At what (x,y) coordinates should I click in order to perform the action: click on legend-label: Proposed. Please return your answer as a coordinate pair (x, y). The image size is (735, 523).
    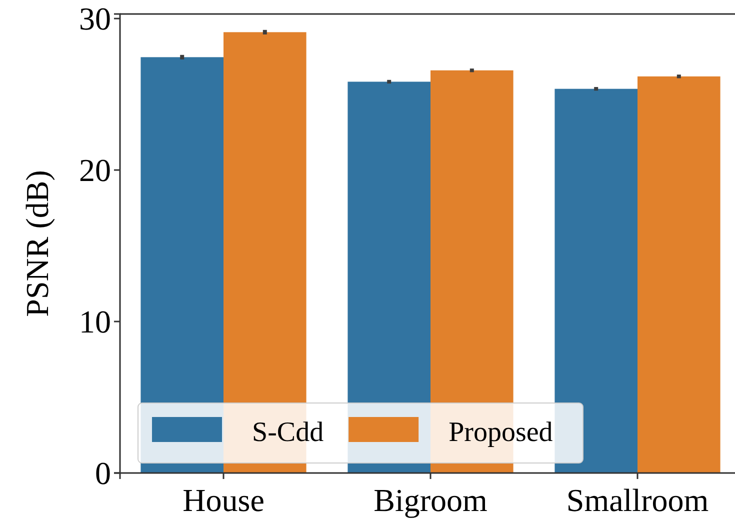
    Looking at the image, I should click on (500, 432).